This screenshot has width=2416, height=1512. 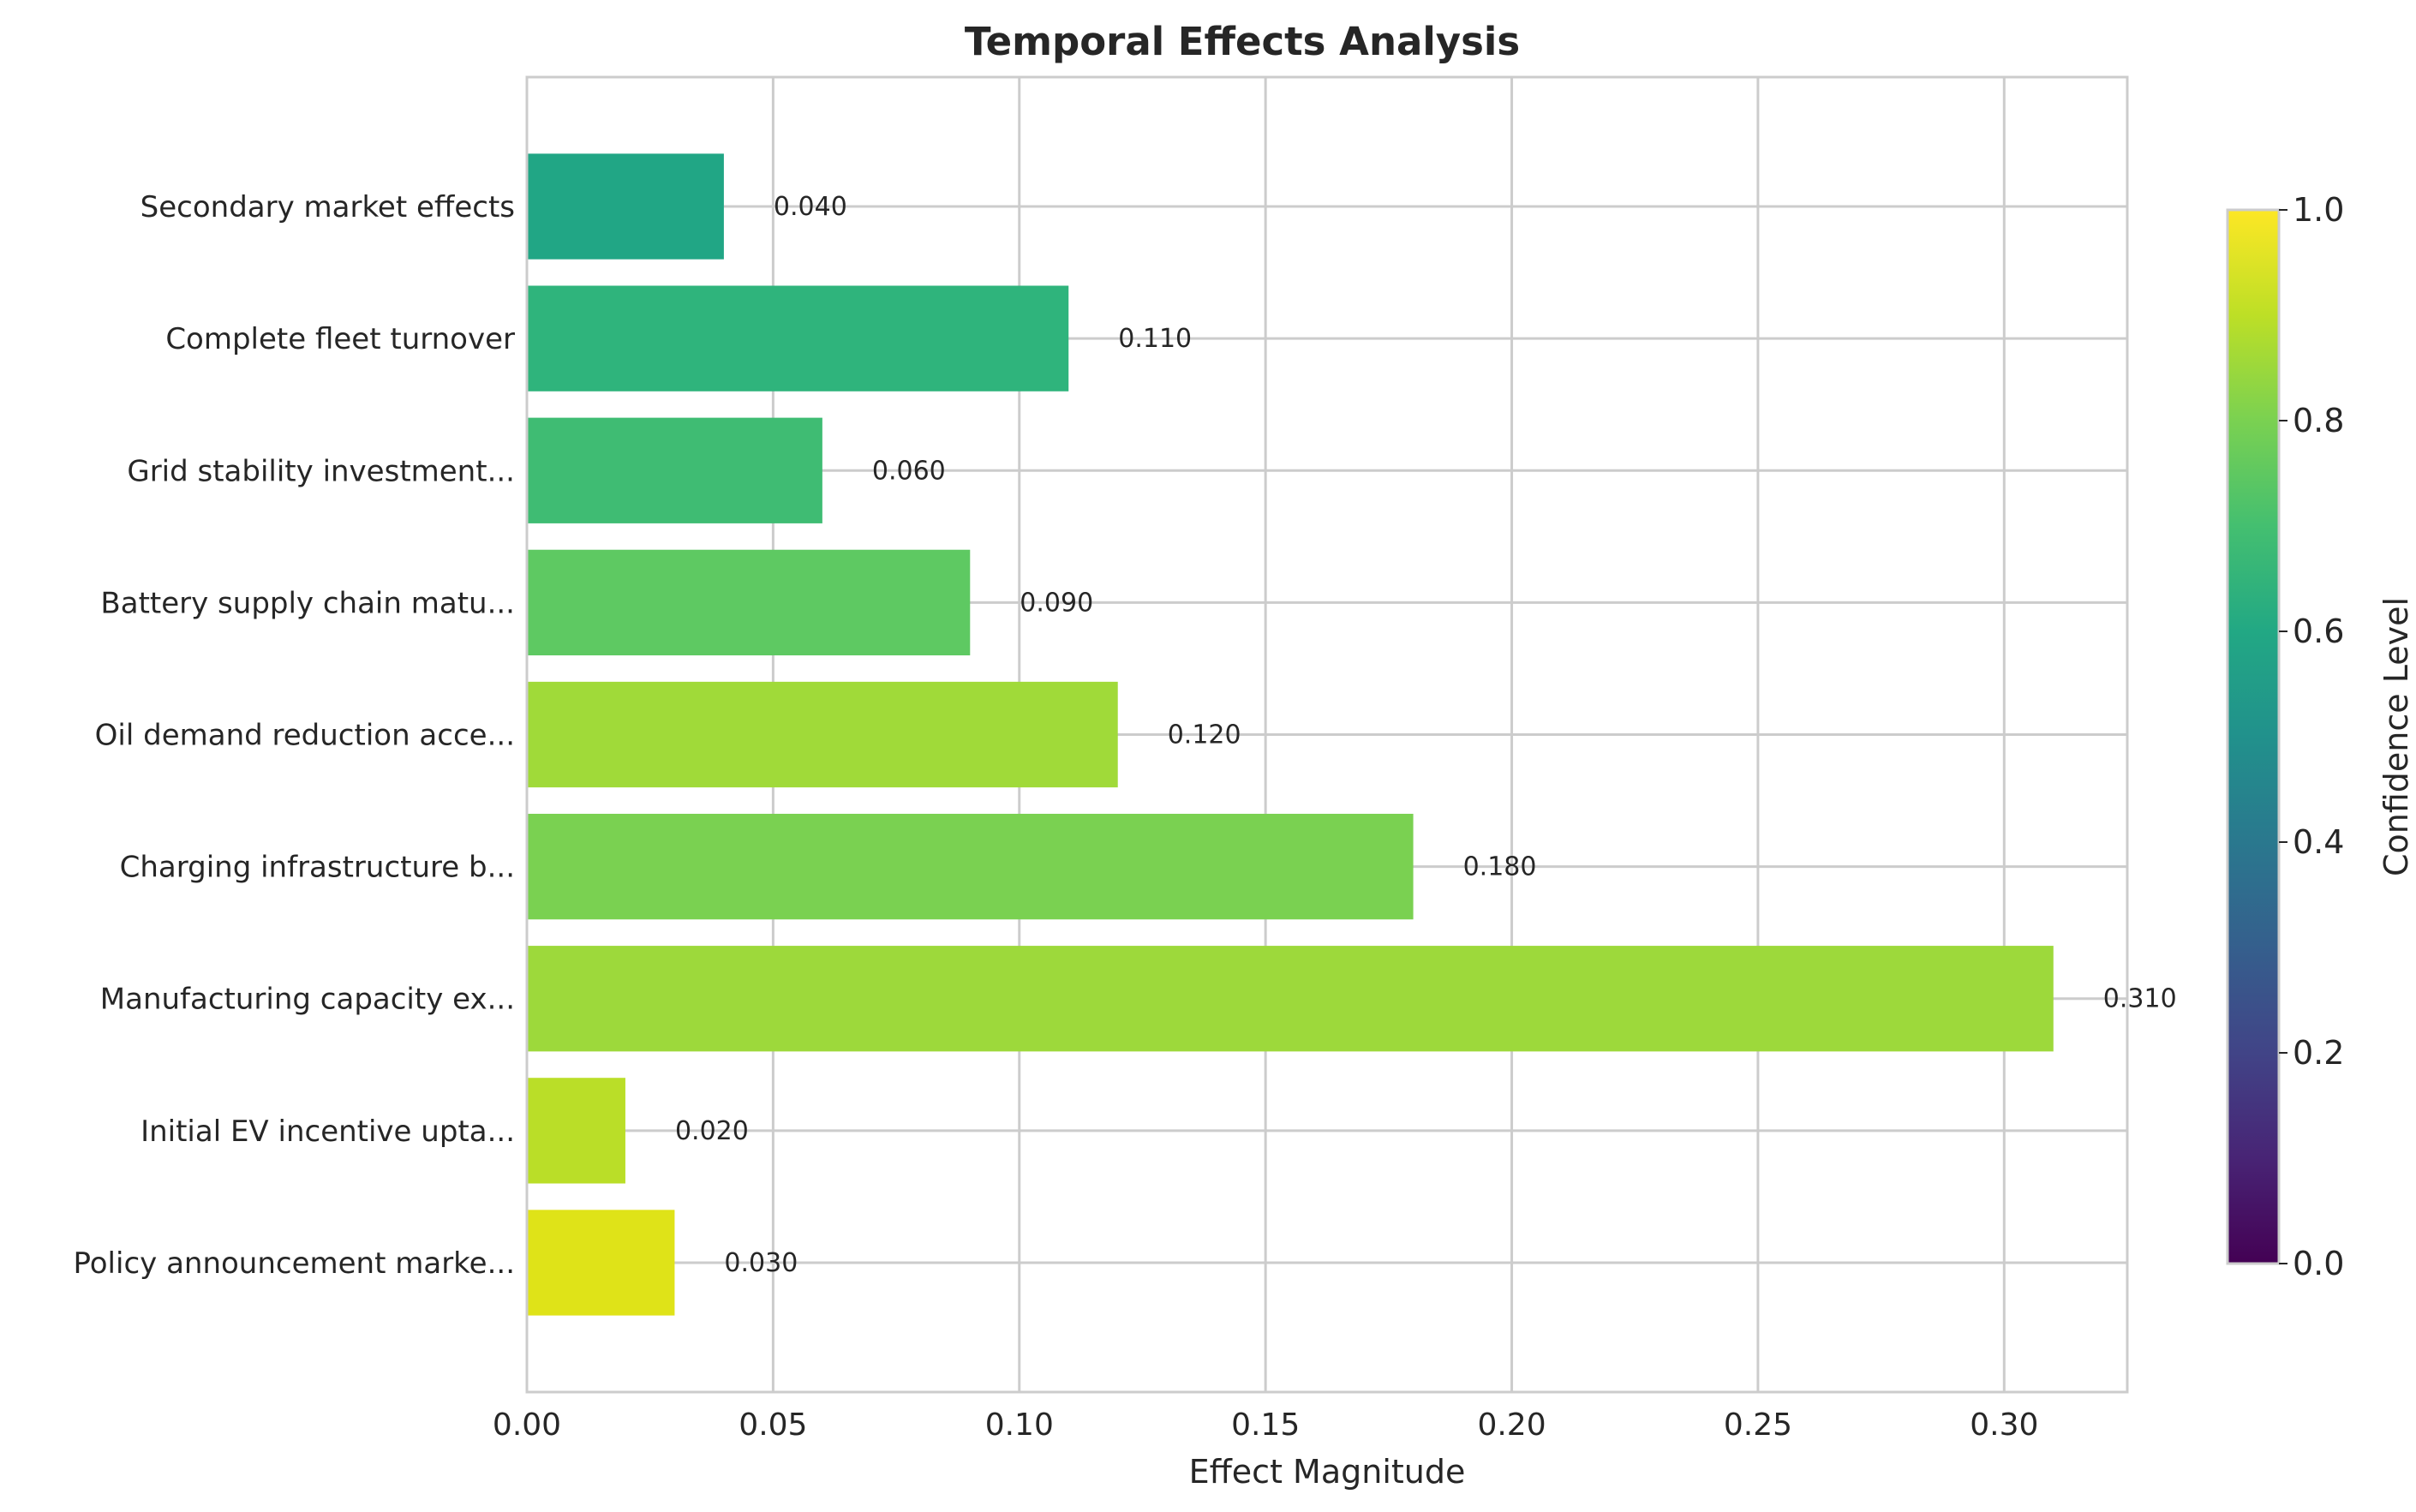 What do you see at coordinates (1204, 735) in the screenshot?
I see `data-label: 0.120` at bounding box center [1204, 735].